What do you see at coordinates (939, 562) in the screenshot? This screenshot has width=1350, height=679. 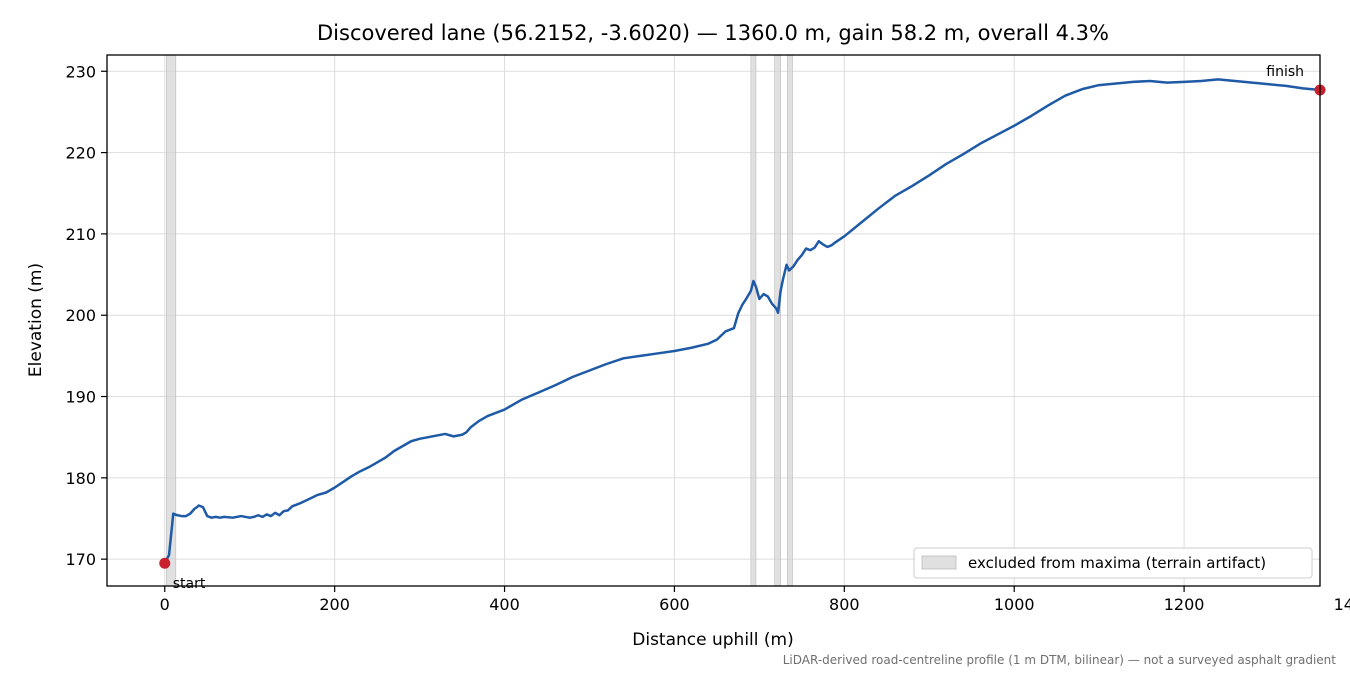 I see `legend-swatch-excluded` at bounding box center [939, 562].